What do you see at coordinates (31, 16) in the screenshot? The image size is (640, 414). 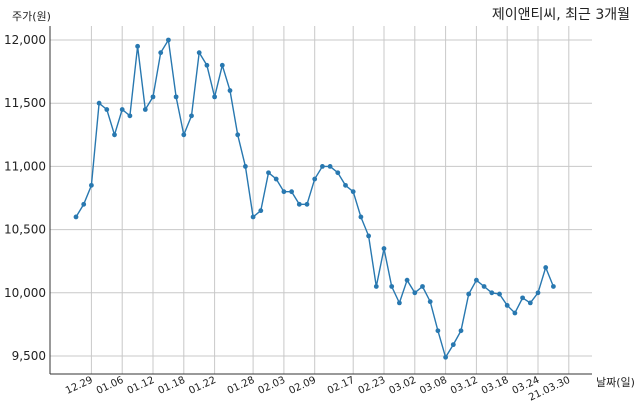 I see `y-axis-label: 주가(원)` at bounding box center [31, 16].